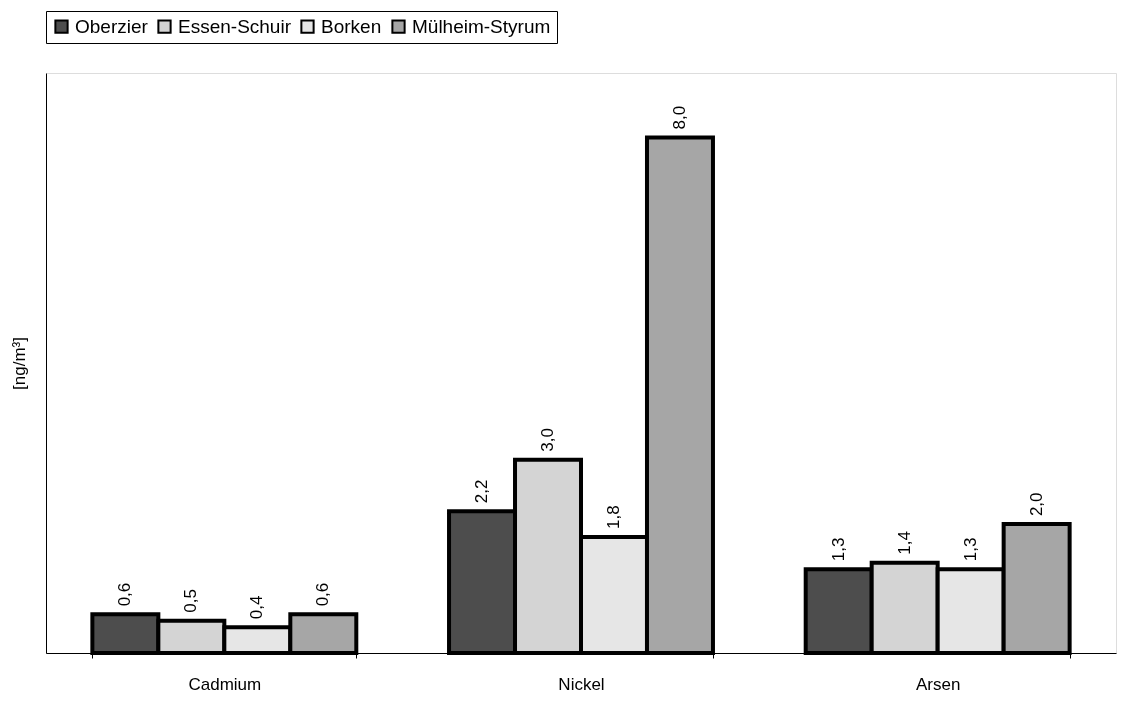  Describe the element at coordinates (235, 26) in the screenshot. I see `legend-label: Essen-Schuir` at that location.